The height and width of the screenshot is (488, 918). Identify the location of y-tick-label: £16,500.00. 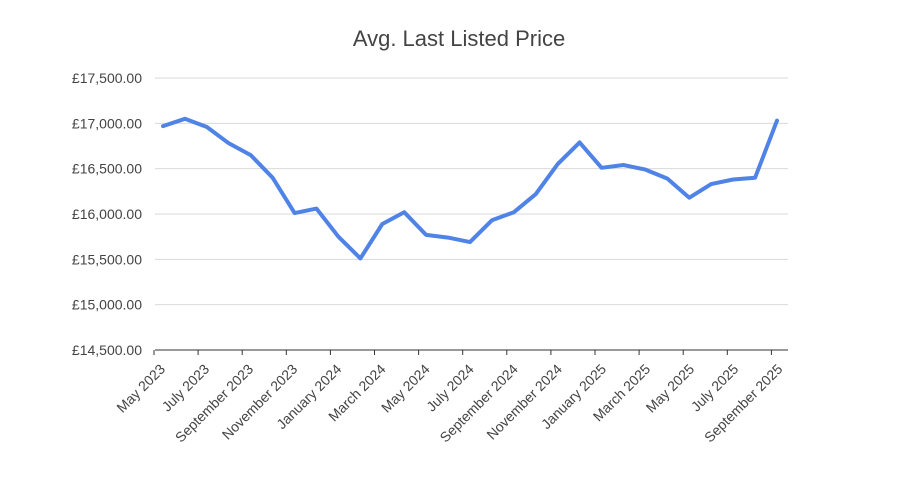
(107, 169).